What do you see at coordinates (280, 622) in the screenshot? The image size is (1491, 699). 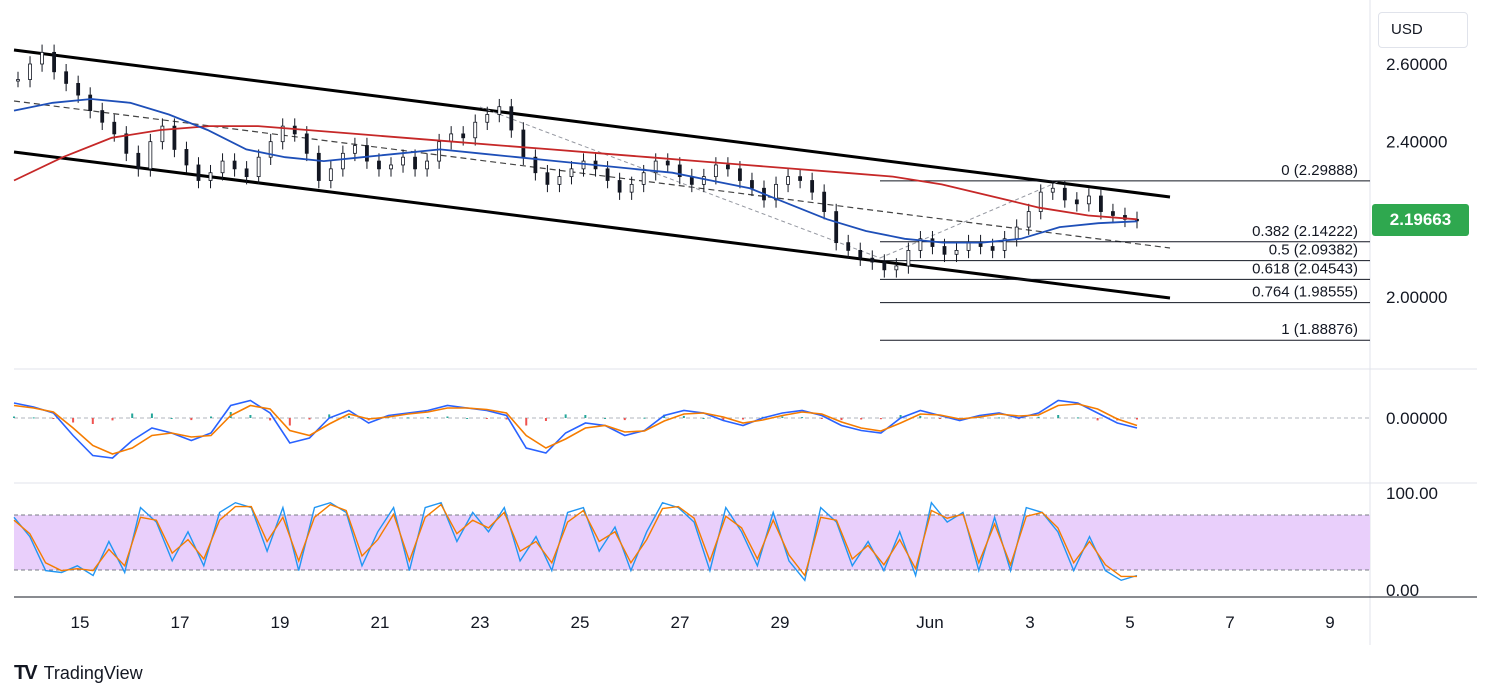 I see `x-axis-tick-label: 19` at bounding box center [280, 622].